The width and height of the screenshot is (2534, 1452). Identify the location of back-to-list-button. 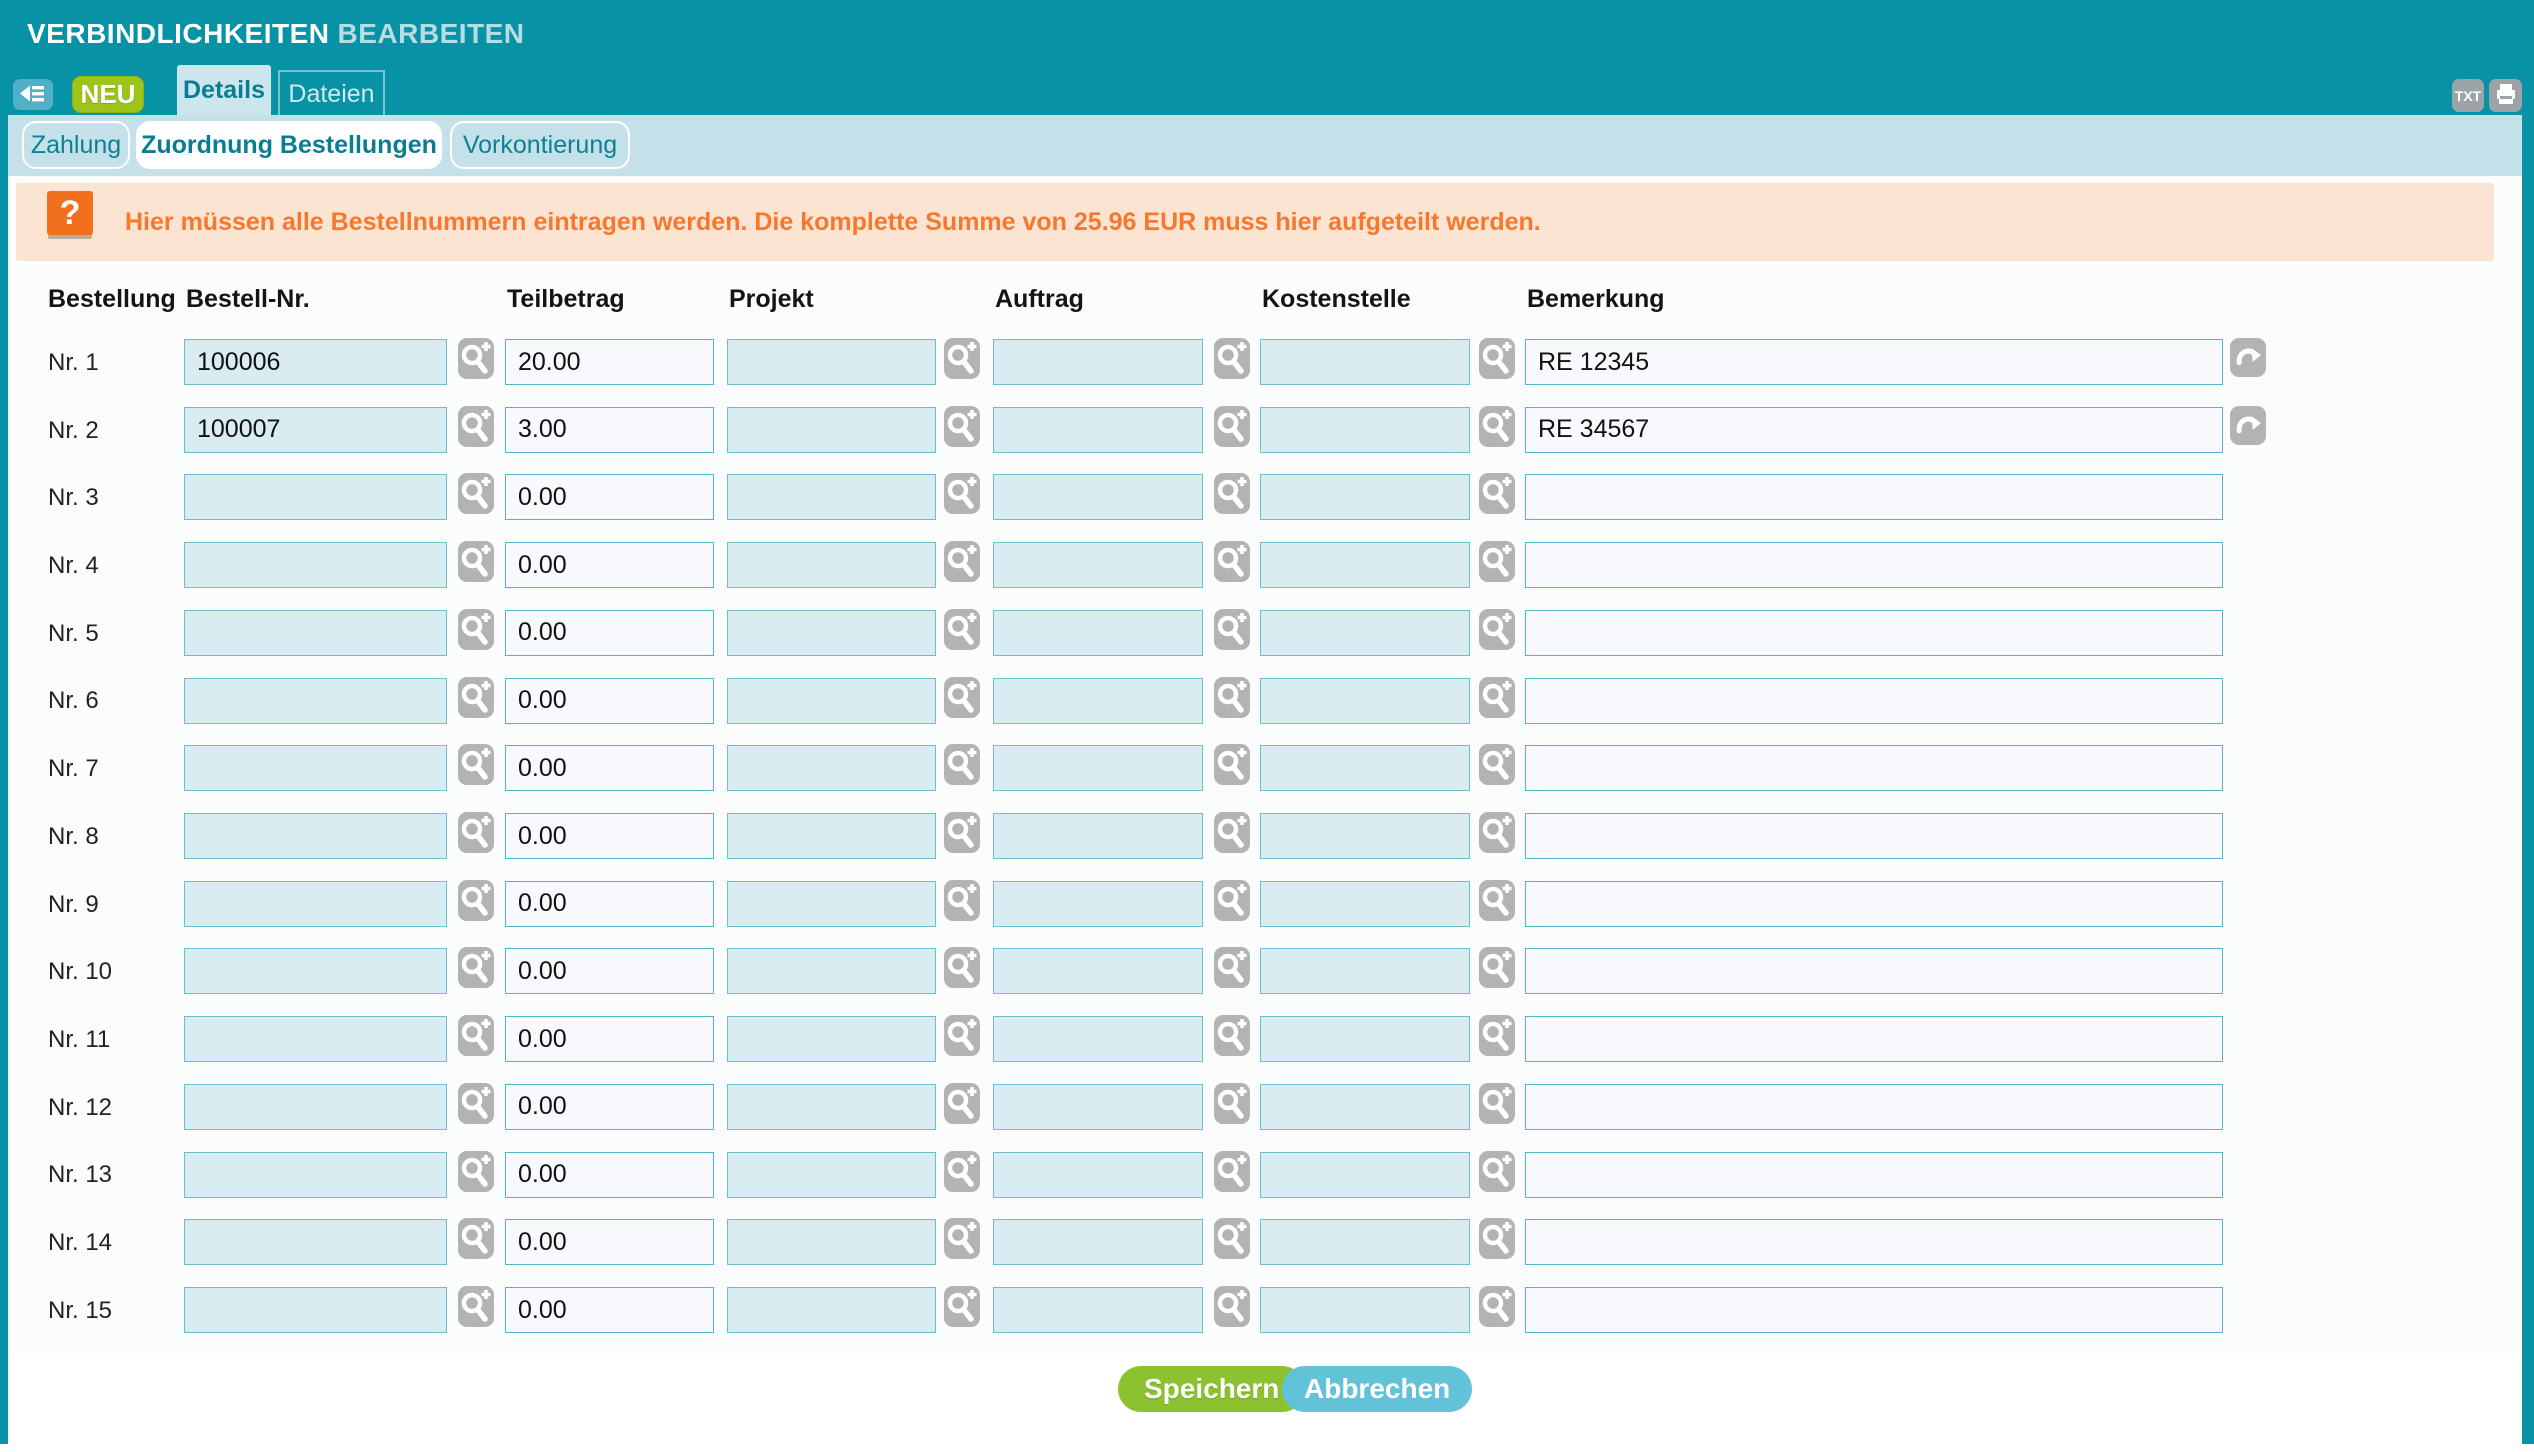
(33, 94).